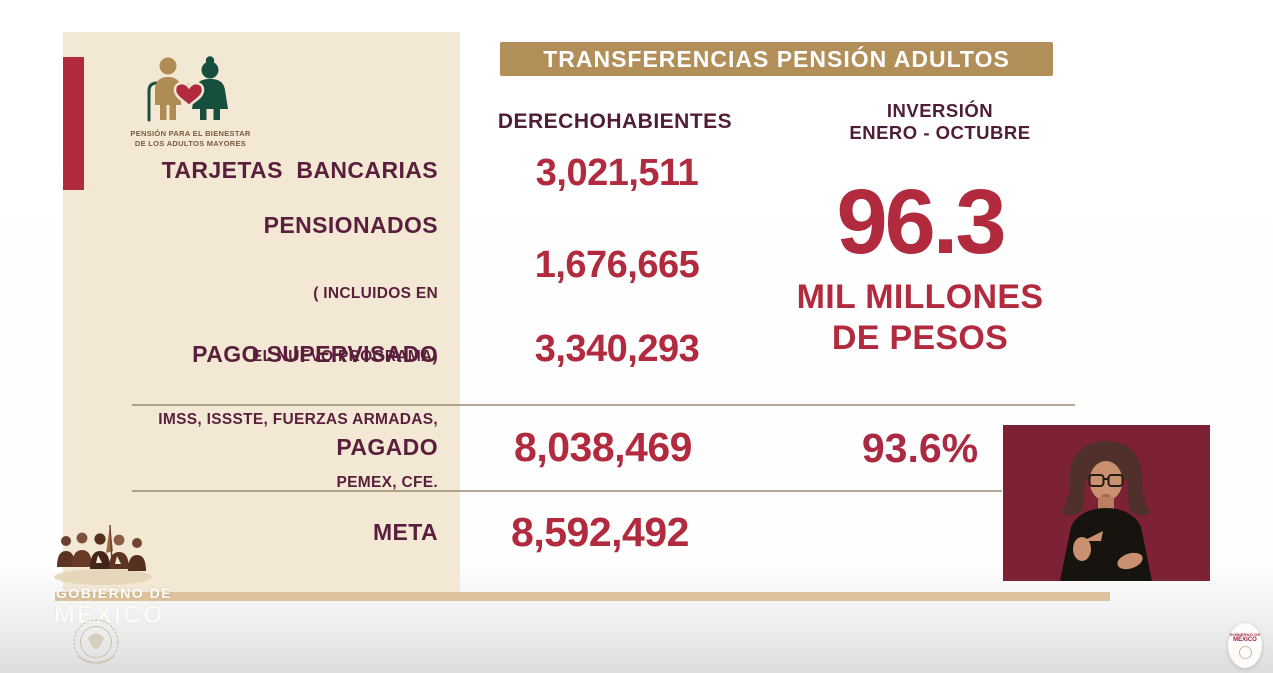 This screenshot has height=673, width=1273. What do you see at coordinates (603, 405) in the screenshot?
I see `divider-line-top` at bounding box center [603, 405].